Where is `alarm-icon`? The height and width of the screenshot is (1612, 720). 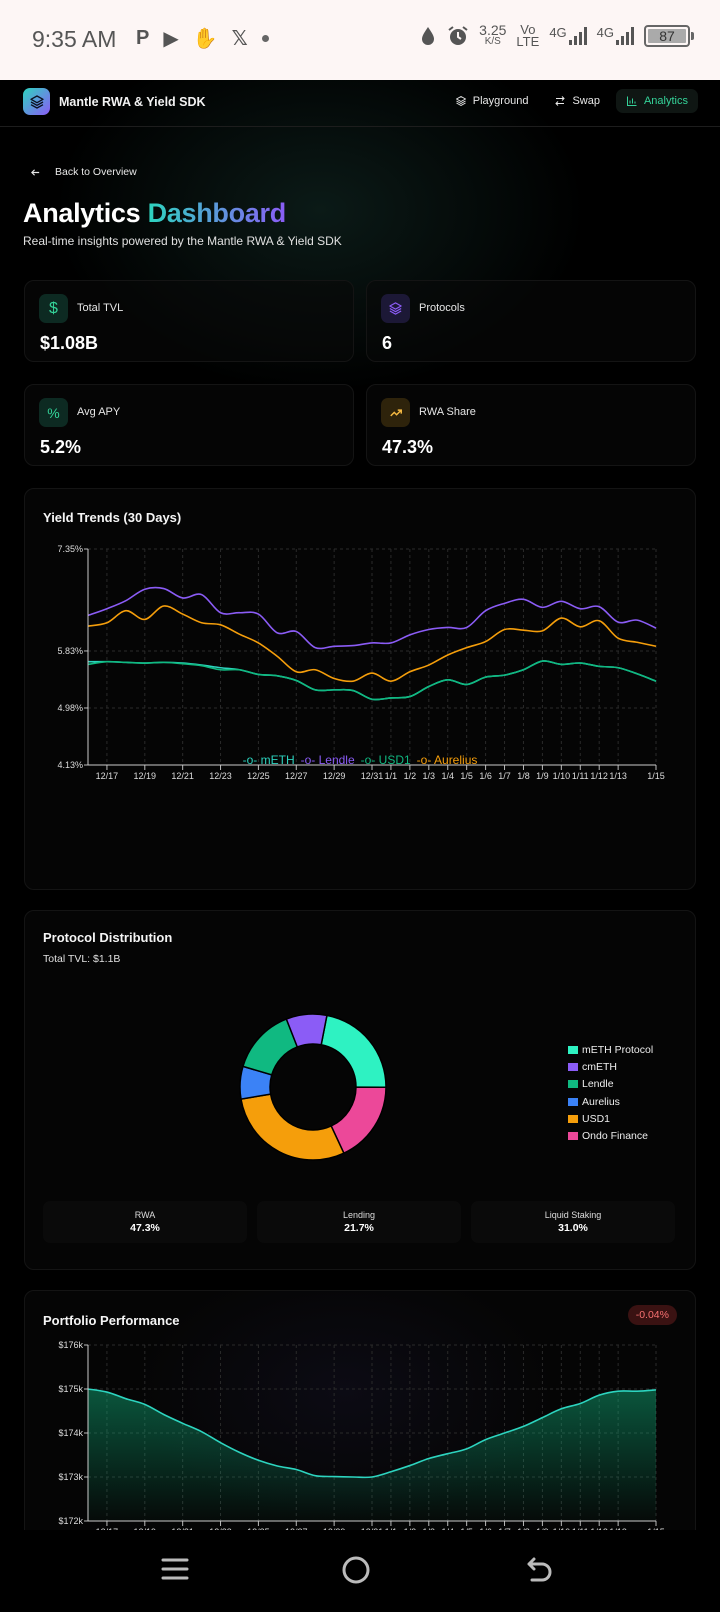
alarm-icon is located at coordinates (458, 35).